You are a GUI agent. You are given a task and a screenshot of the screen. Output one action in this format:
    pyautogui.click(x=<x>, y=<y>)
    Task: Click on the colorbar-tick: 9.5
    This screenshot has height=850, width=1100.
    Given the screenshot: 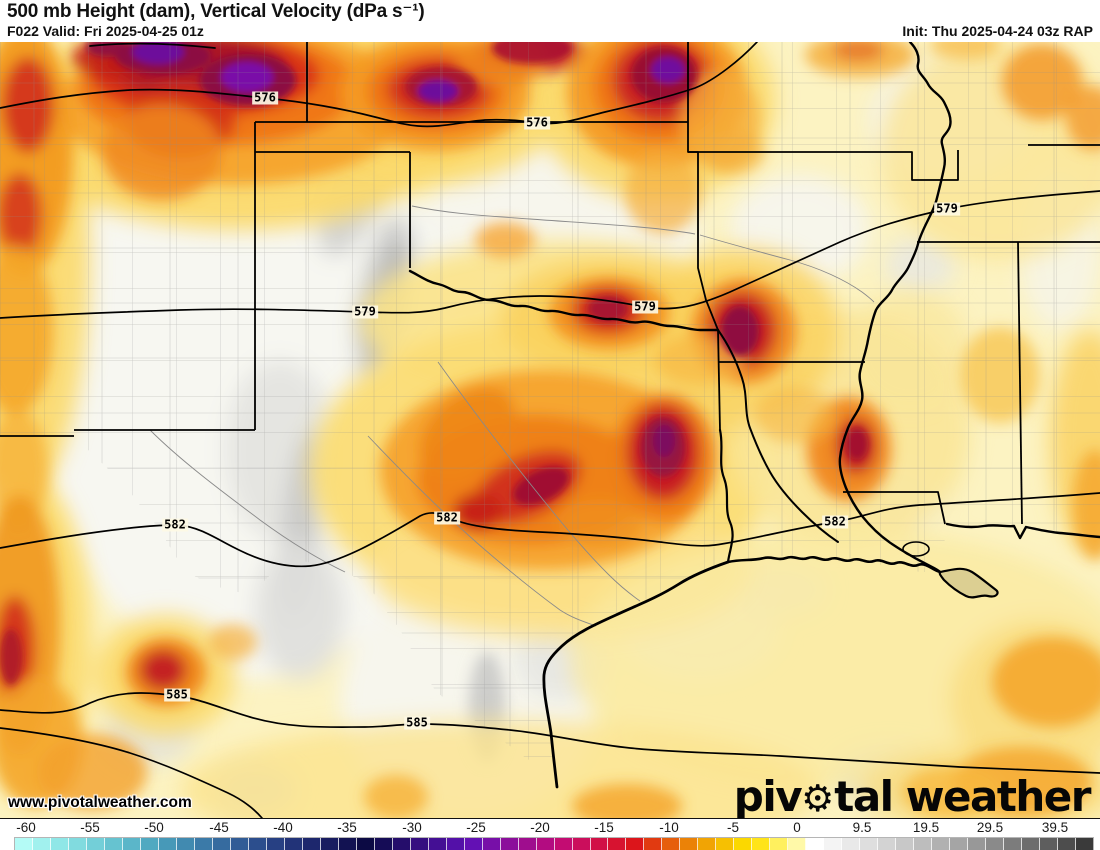 What is the action you would take?
    pyautogui.click(x=862, y=827)
    